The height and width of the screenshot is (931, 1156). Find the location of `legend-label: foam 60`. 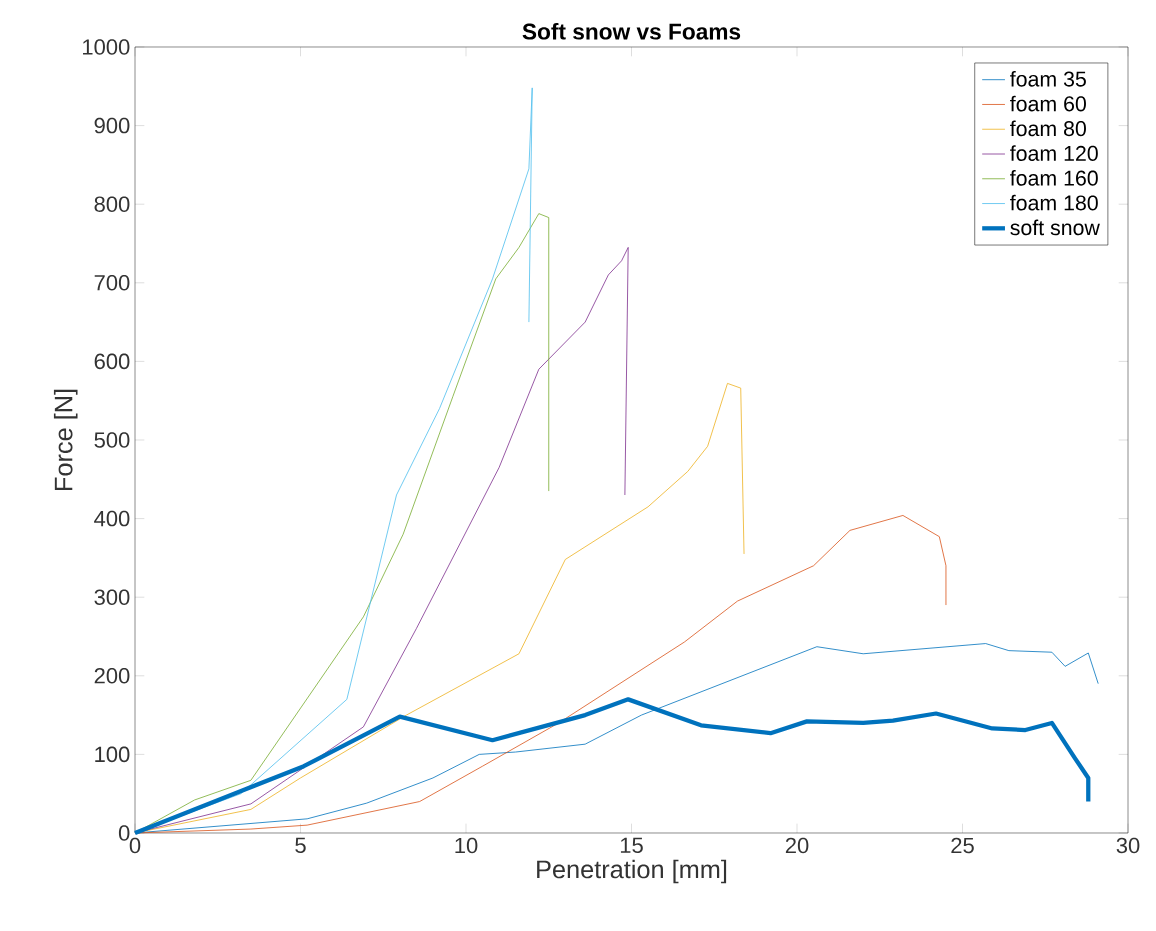

legend-label: foam 60 is located at coordinates (1048, 103).